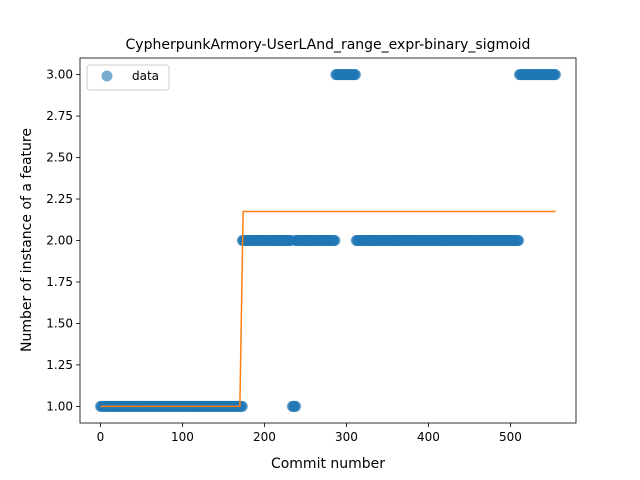 The image size is (640, 480). Describe the element at coordinates (101, 437) in the screenshot. I see `x-tick-label: 0` at that location.